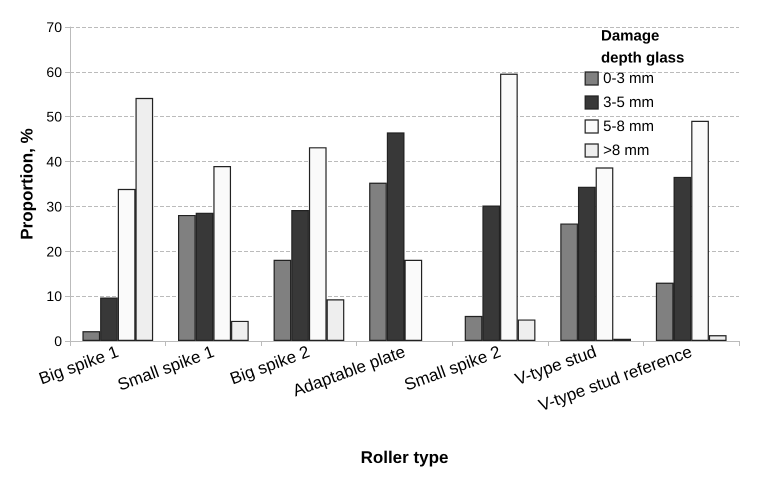 The height and width of the screenshot is (483, 757). Describe the element at coordinates (54, 206) in the screenshot. I see `y-tick-label: 30` at that location.